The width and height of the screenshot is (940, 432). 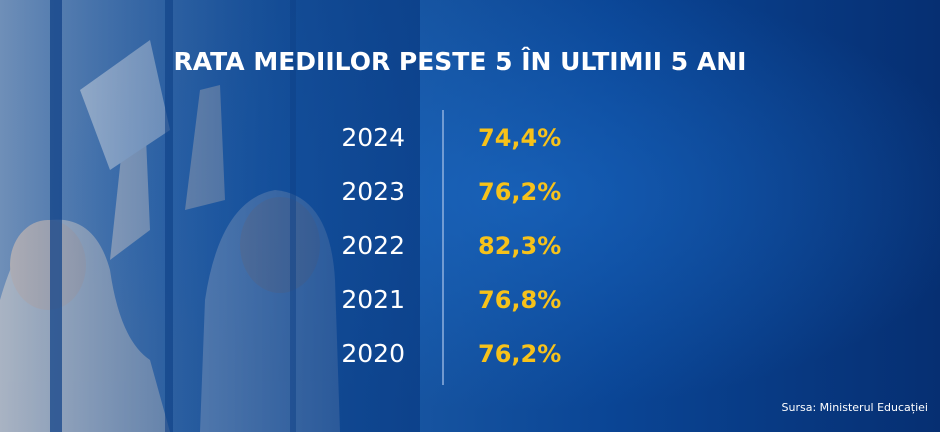 I want to click on percentage: 82,3%, so click(x=519, y=246).